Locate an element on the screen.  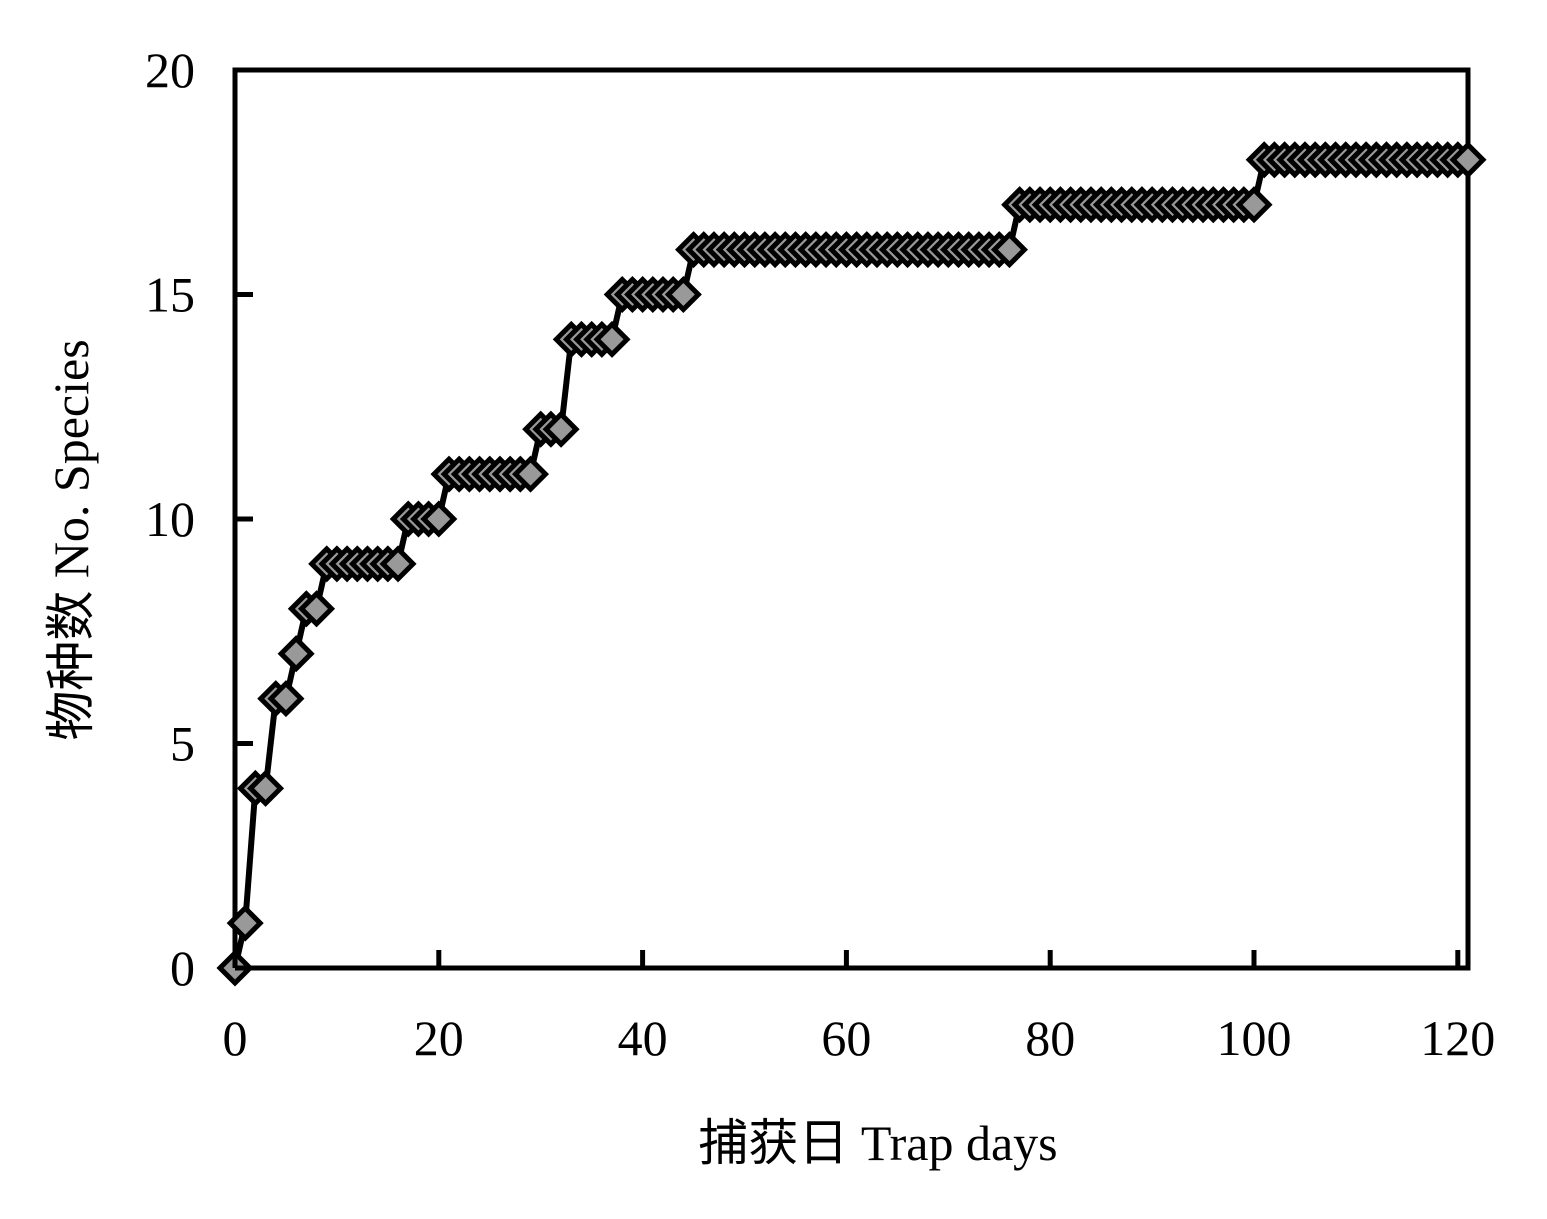
y-tick-label: 5 is located at coordinates (182, 744).